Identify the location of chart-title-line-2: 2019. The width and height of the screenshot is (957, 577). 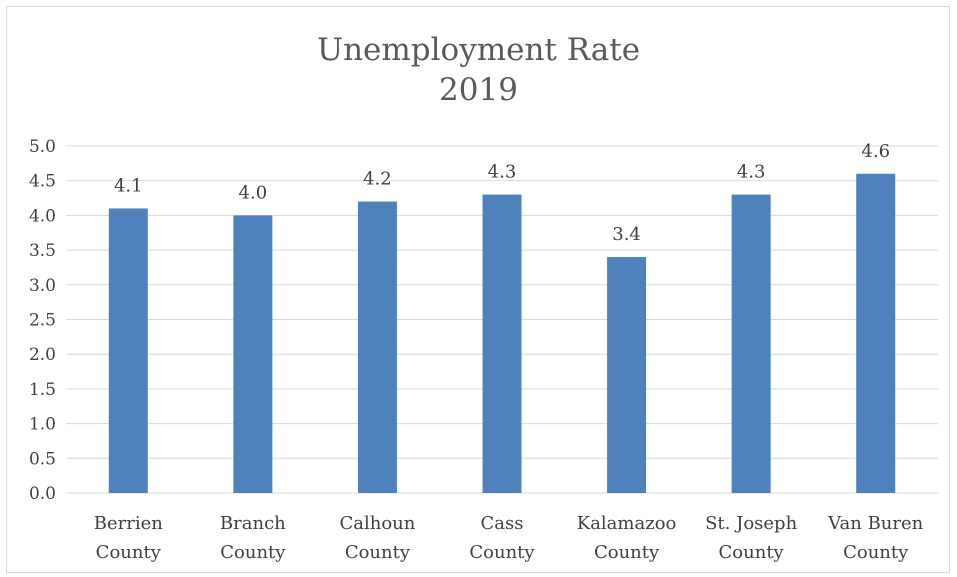
(478, 90).